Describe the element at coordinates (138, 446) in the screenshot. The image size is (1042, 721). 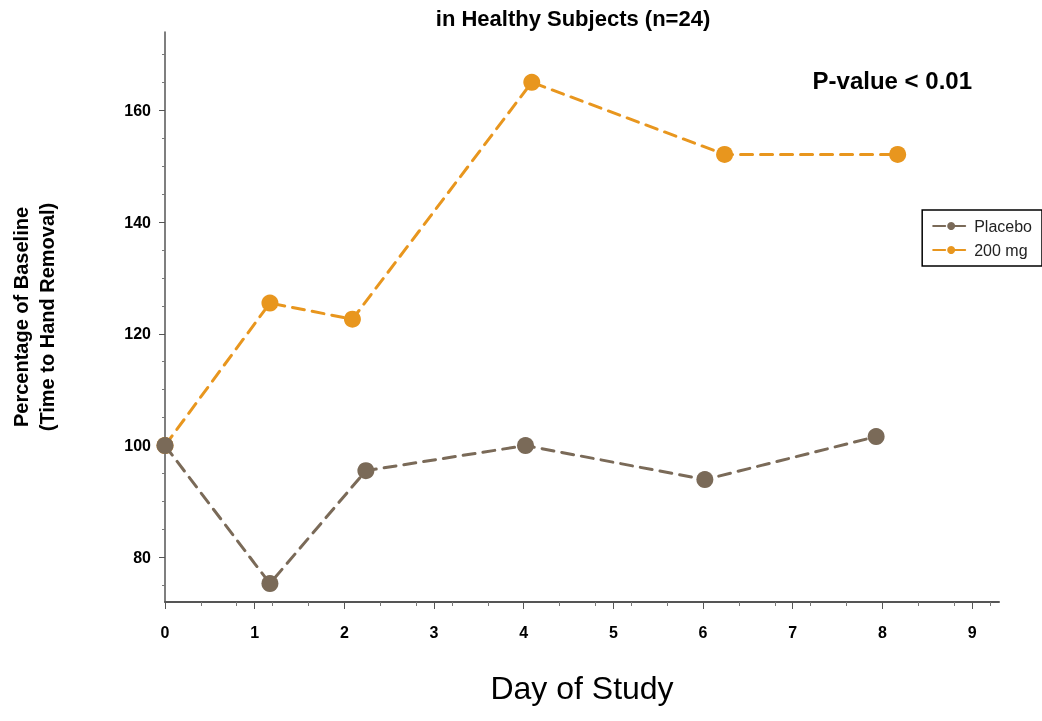
I see `y-tick-label: 100` at that location.